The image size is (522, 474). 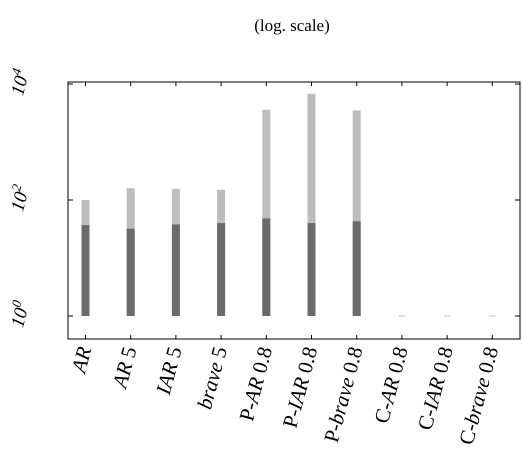 I want to click on x-tick-label: C-IAR 0.8, so click(x=435, y=388).